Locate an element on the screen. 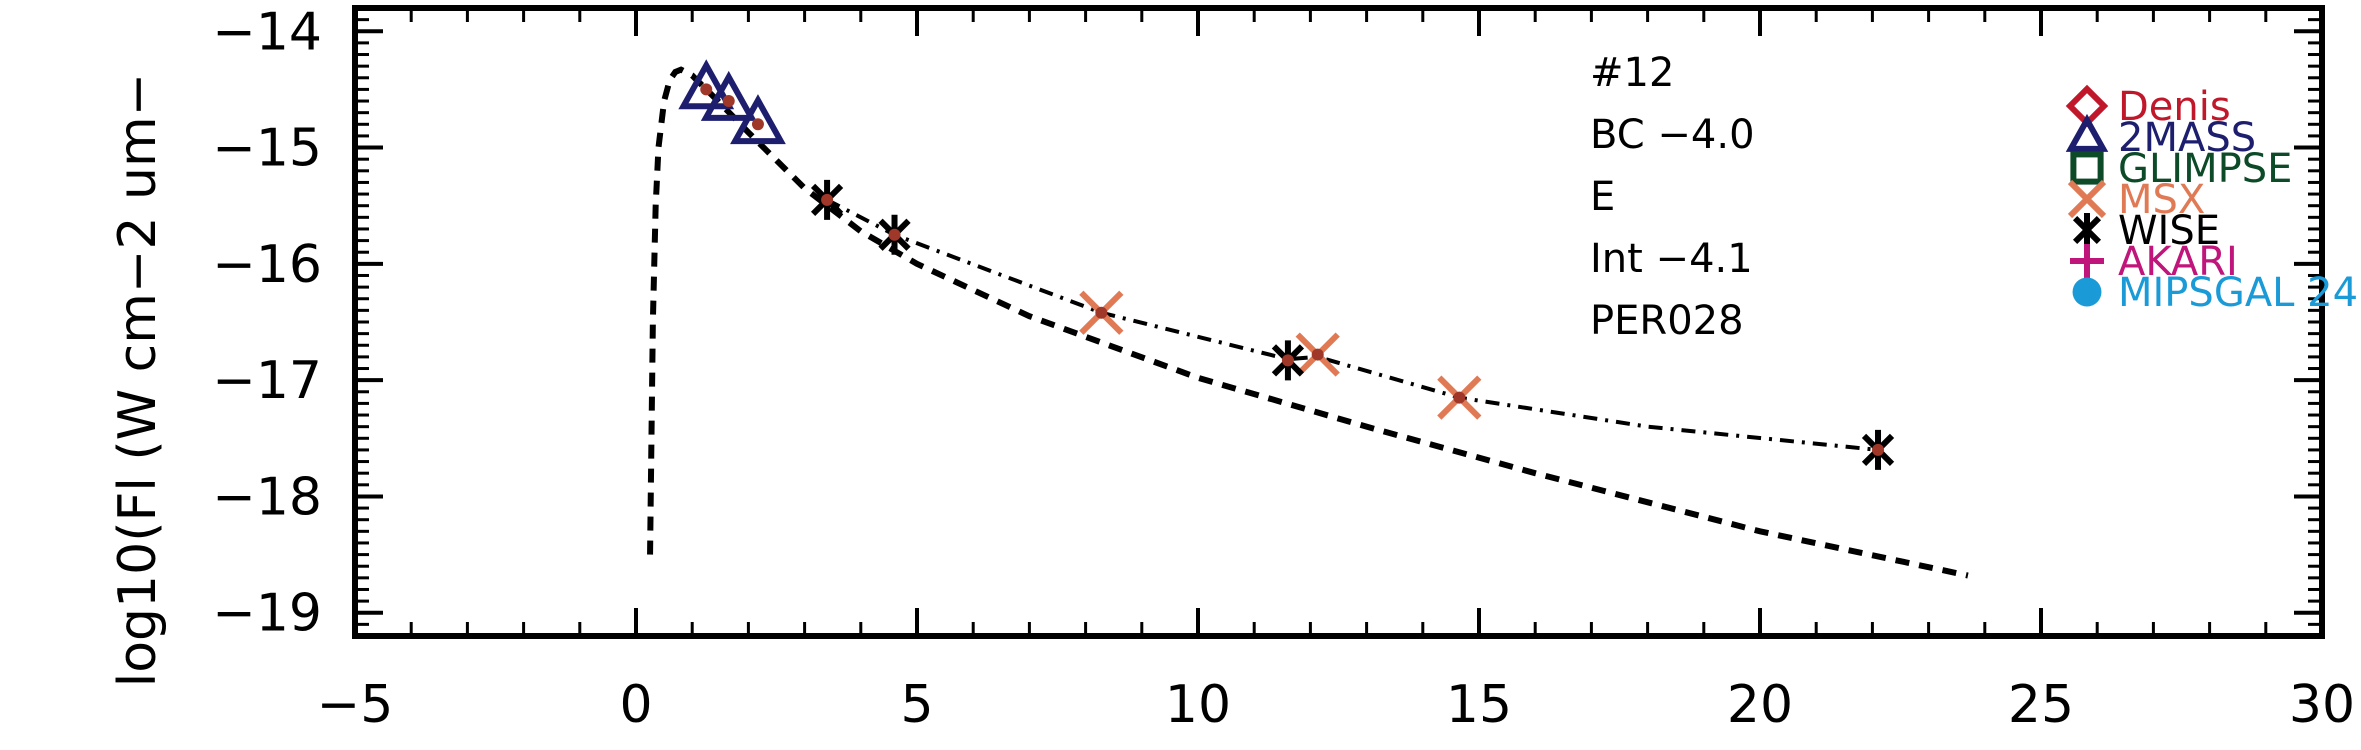 The height and width of the screenshot is (750, 2361). legend-label: Denis is located at coordinates (2174, 107).